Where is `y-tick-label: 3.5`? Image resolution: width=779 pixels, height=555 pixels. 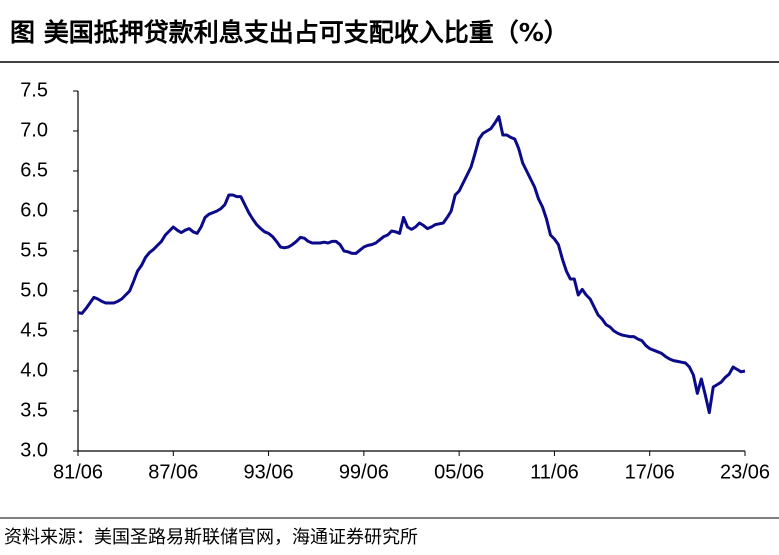
y-tick-label: 3.5 is located at coordinates (34, 410).